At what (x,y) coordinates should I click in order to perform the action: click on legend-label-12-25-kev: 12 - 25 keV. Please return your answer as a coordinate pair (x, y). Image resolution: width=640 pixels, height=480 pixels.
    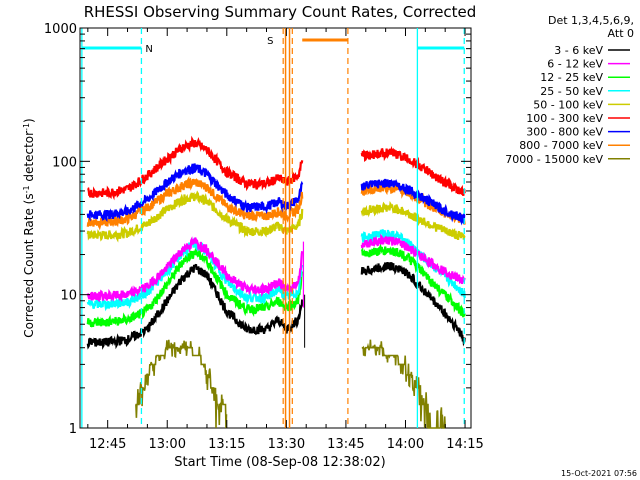
    Looking at the image, I should click on (571, 77).